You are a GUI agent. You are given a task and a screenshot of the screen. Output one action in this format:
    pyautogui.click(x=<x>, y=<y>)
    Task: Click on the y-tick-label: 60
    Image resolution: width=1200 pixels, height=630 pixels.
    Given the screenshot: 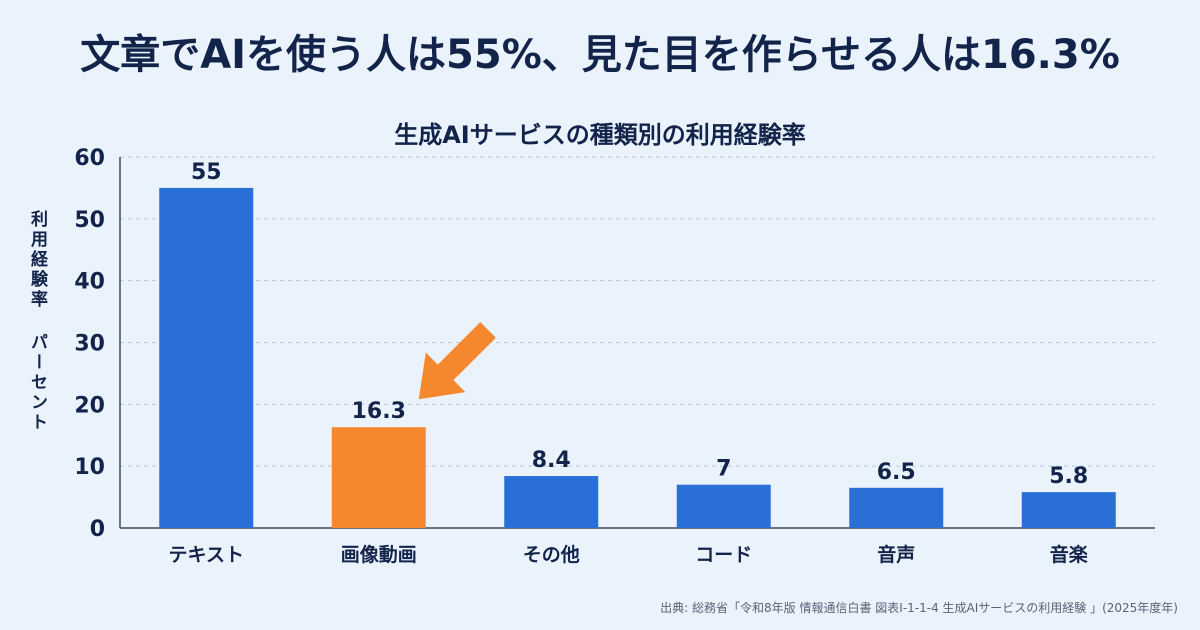 What is the action you would take?
    pyautogui.click(x=89, y=158)
    